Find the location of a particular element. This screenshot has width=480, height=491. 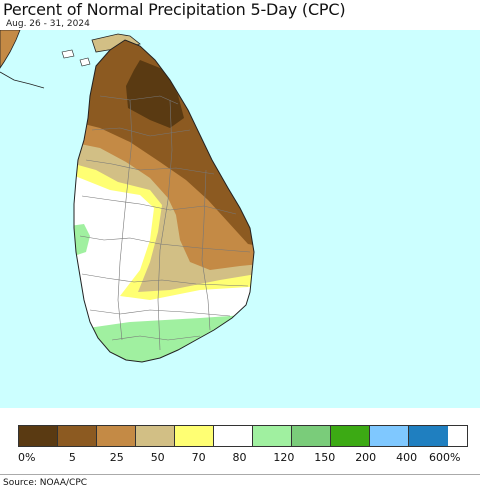

legend-label: 50 is located at coordinates (157, 457).